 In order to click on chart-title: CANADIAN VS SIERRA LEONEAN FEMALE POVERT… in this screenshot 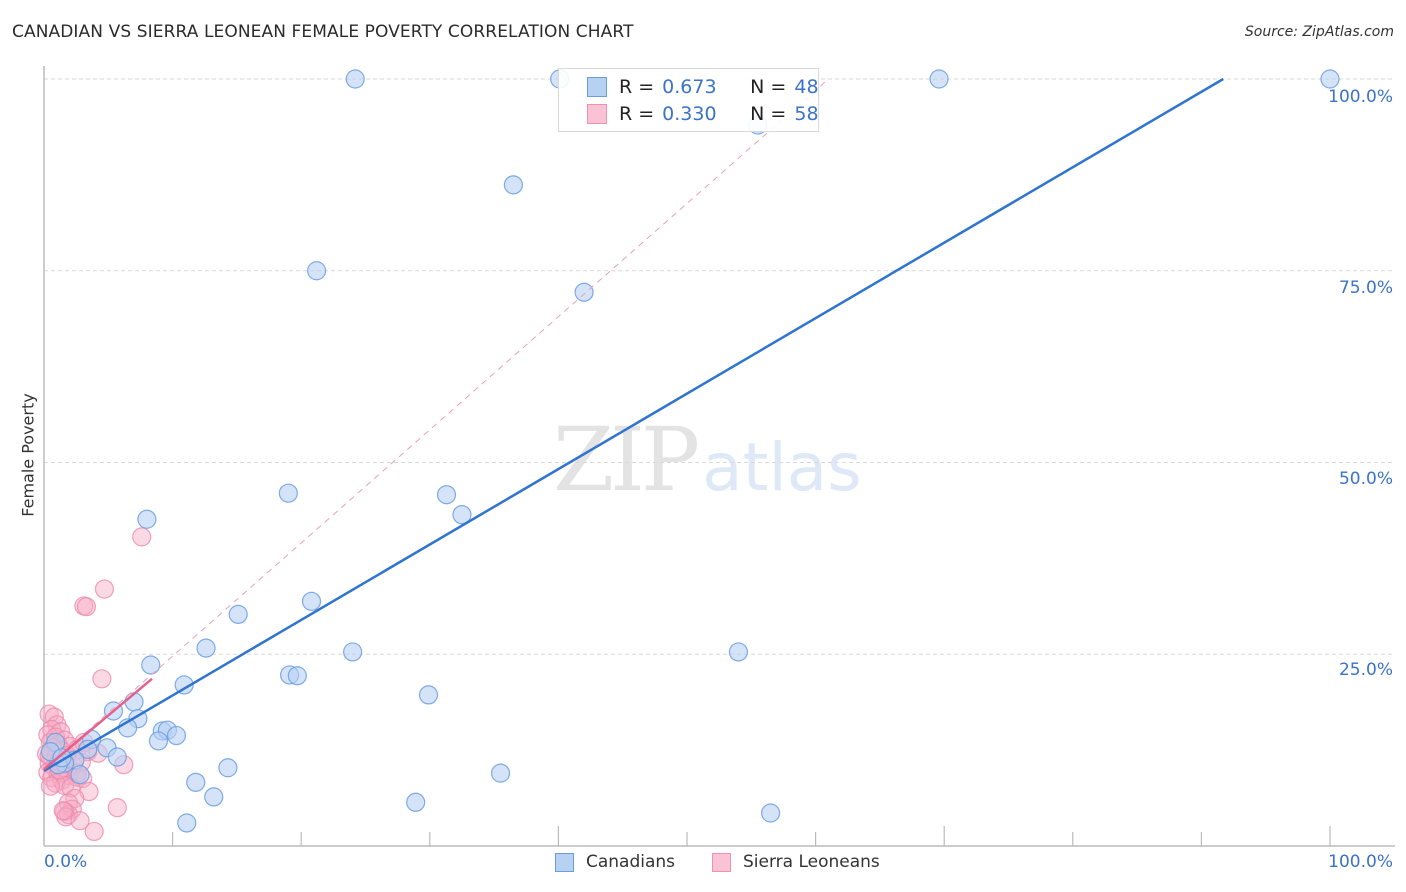, I will do `click(323, 32)`.